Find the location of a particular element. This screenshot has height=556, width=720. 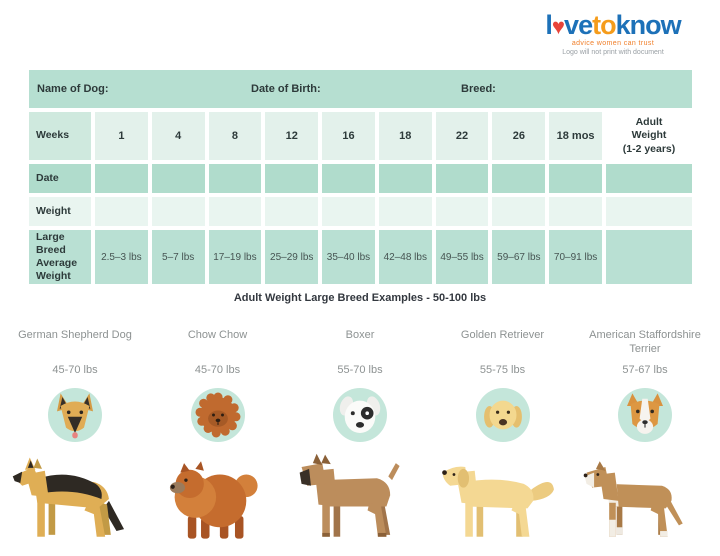

week-col-26: 26 is located at coordinates (519, 136).